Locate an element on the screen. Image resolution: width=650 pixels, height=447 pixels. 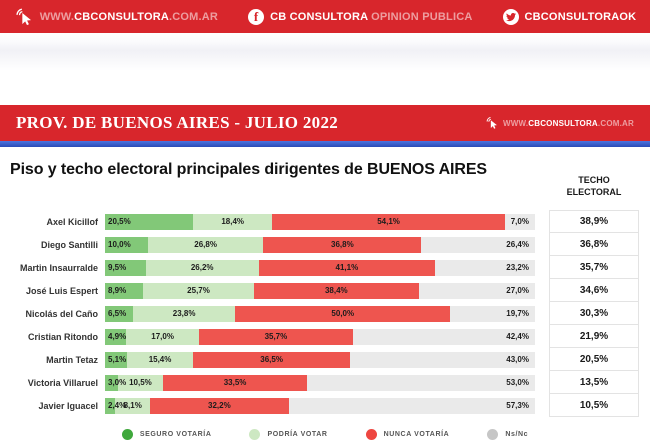
legend-item-seguro: SEGURO VOTARÍA is located at coordinates (166, 435).